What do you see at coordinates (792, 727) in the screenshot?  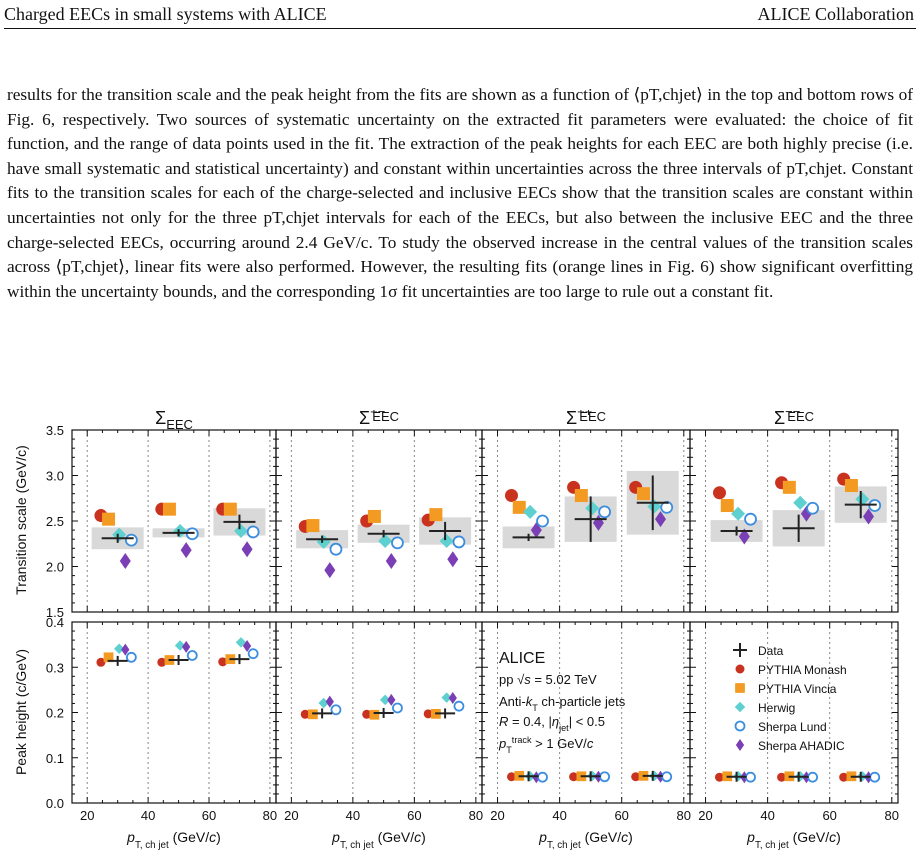 I see `legend-label: Sherpa Lund` at bounding box center [792, 727].